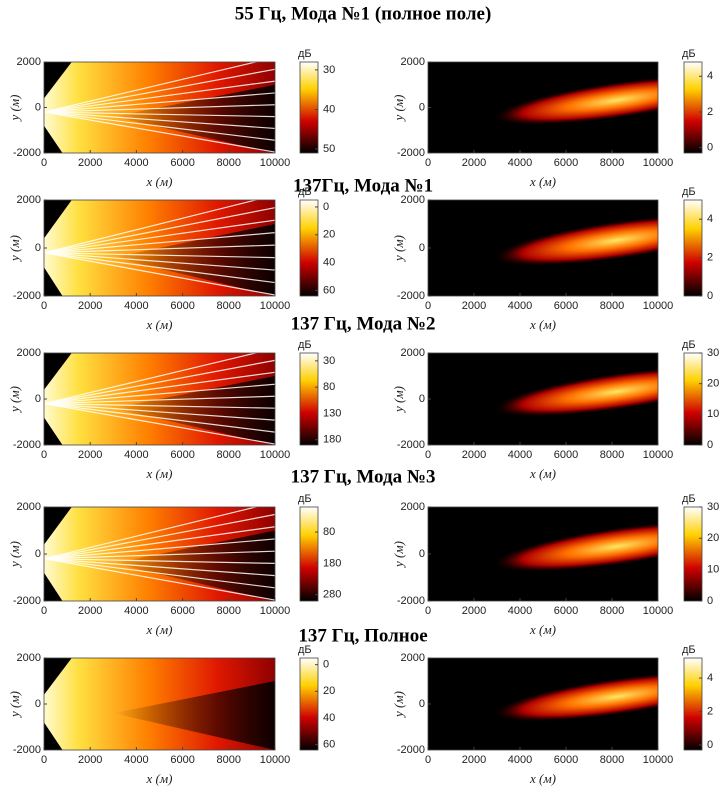 Image resolution: width=726 pixels, height=799 pixels. What do you see at coordinates (362, 635) in the screenshot?
I see `row-title: 137 Гц, Полное` at bounding box center [362, 635].